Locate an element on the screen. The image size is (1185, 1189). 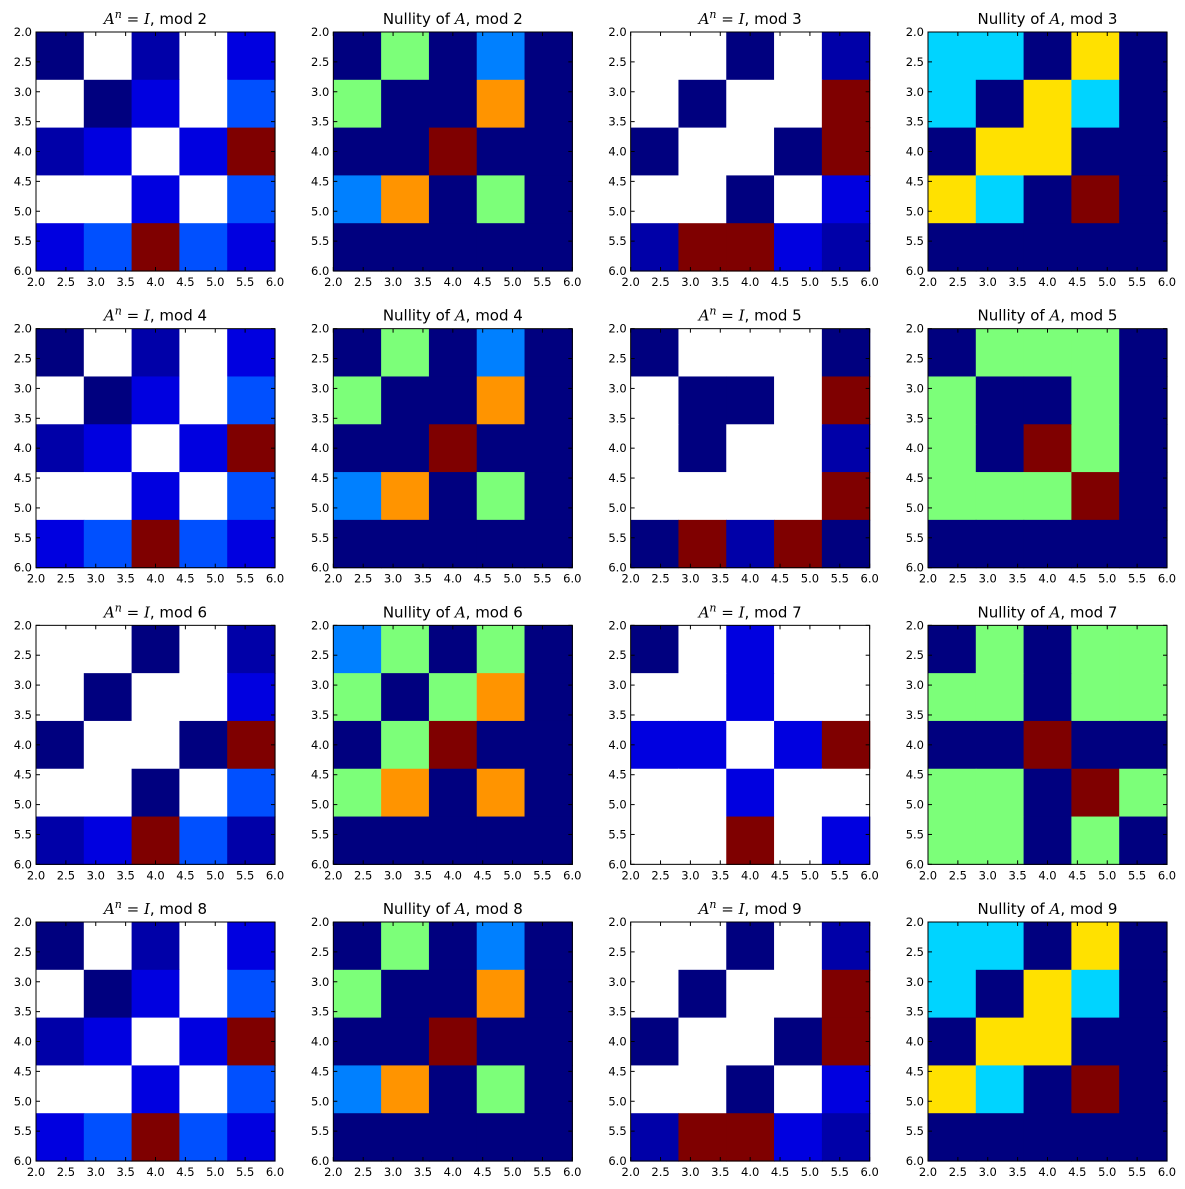
x-tick-label: 2.5 is located at coordinates (660, 875).